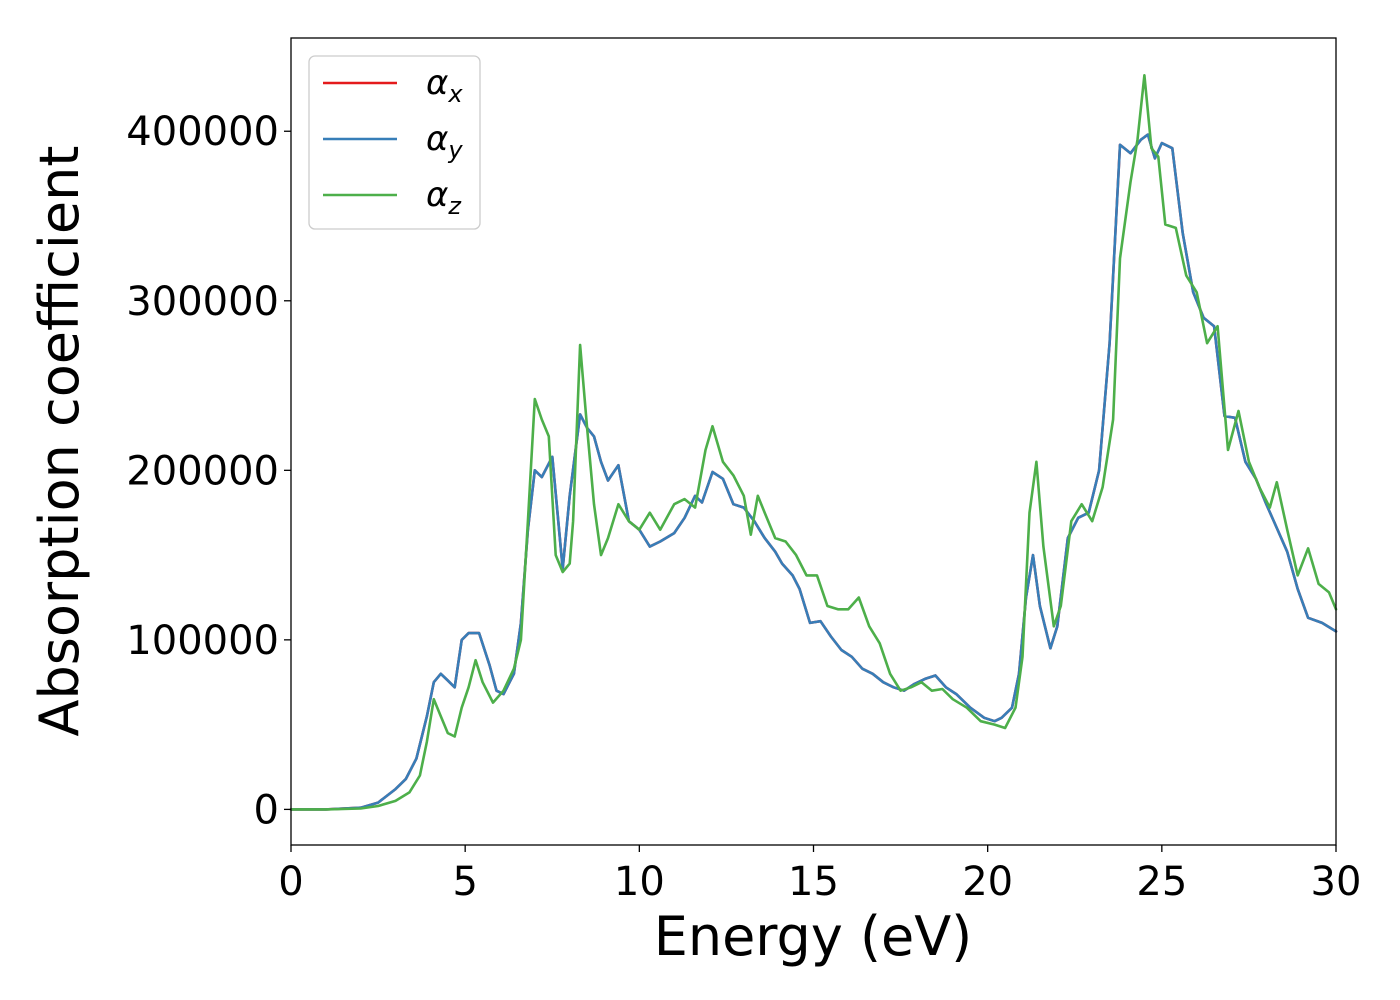  I want to click on x-tick-label: 30, so click(1336, 882).